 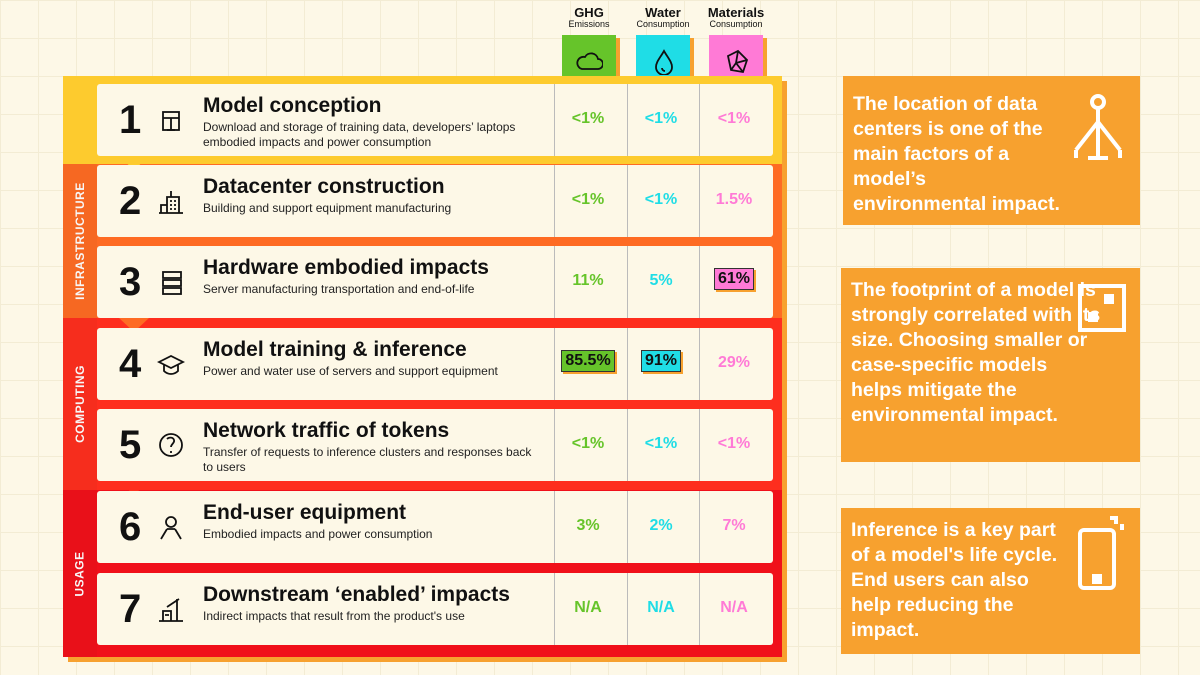 What do you see at coordinates (734, 199) in the screenshot?
I see `value-cell: 1.5%` at bounding box center [734, 199].